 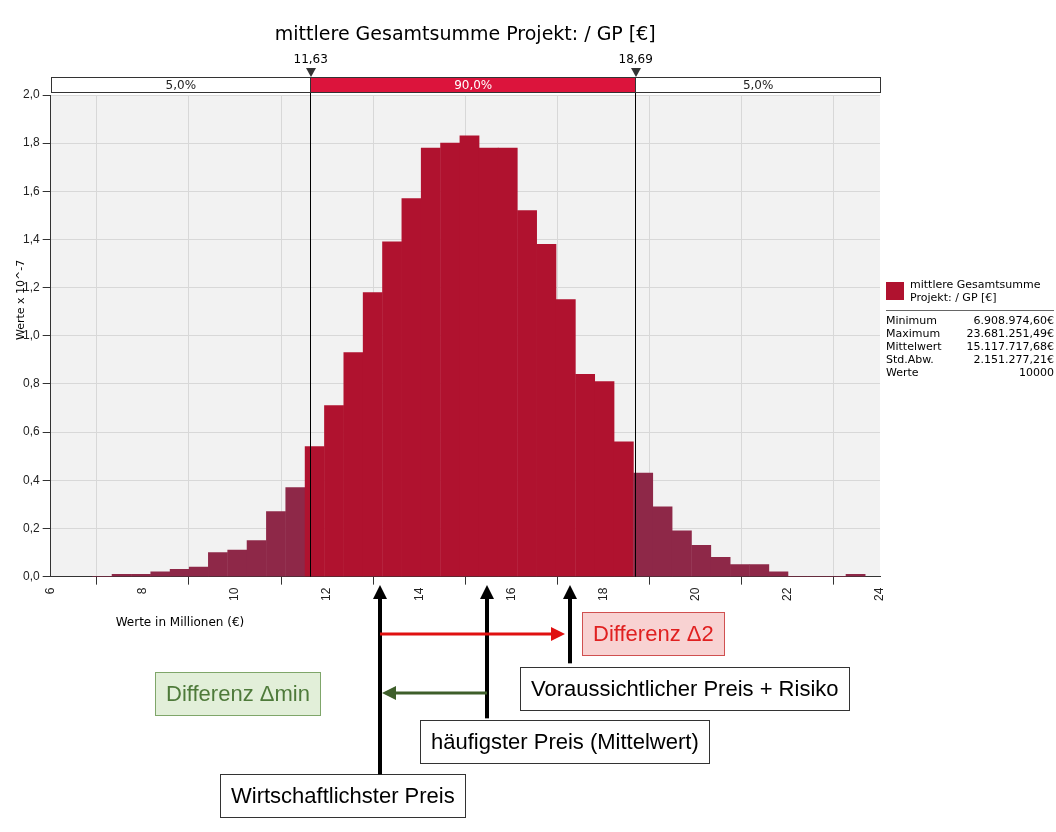 I want to click on text: Werte 10000, so click(x=970, y=372).